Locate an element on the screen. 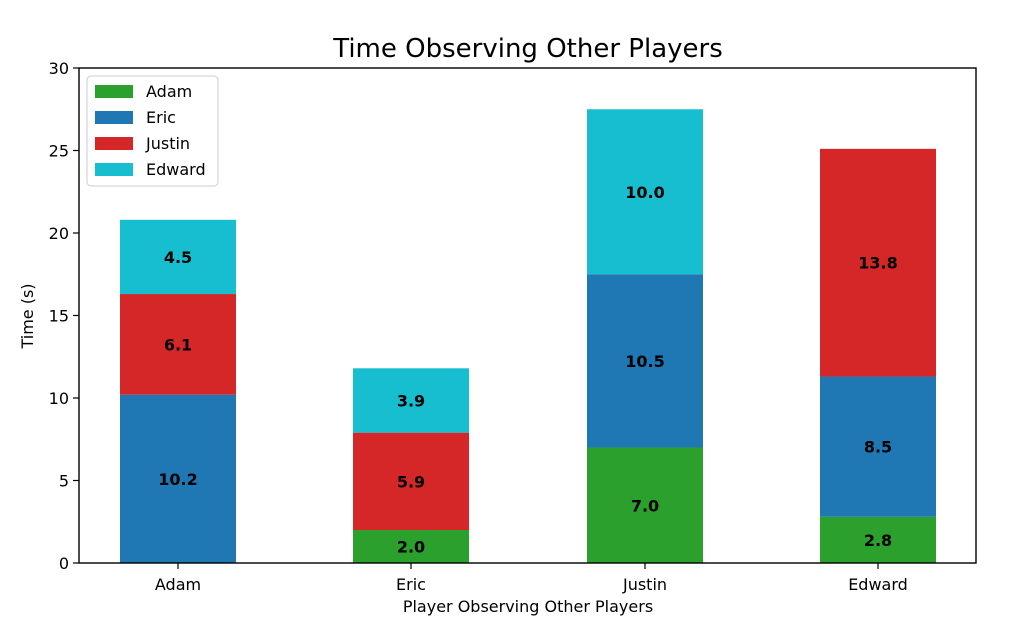  bar-segment-eric-edward is located at coordinates (411, 400).